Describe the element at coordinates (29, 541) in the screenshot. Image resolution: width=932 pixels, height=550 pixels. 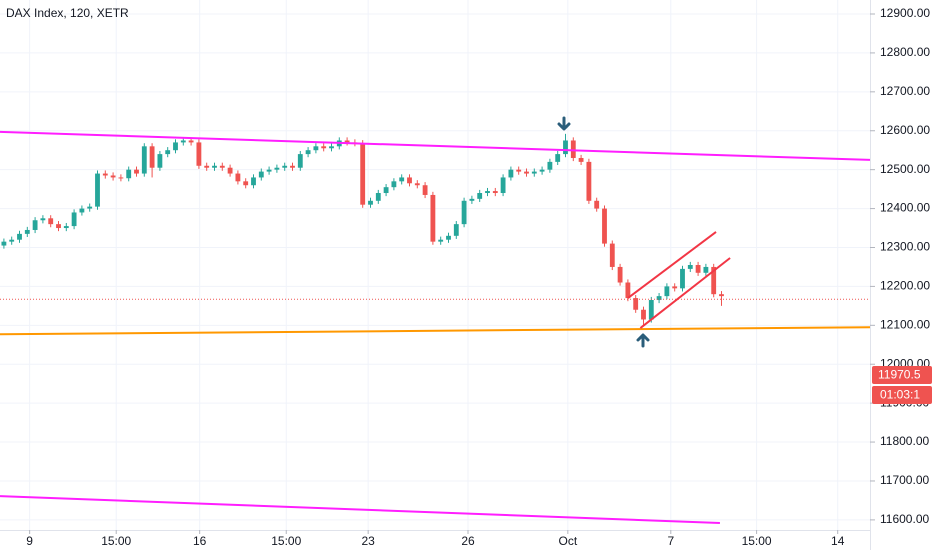
I see `x-tick-label: 9` at that location.